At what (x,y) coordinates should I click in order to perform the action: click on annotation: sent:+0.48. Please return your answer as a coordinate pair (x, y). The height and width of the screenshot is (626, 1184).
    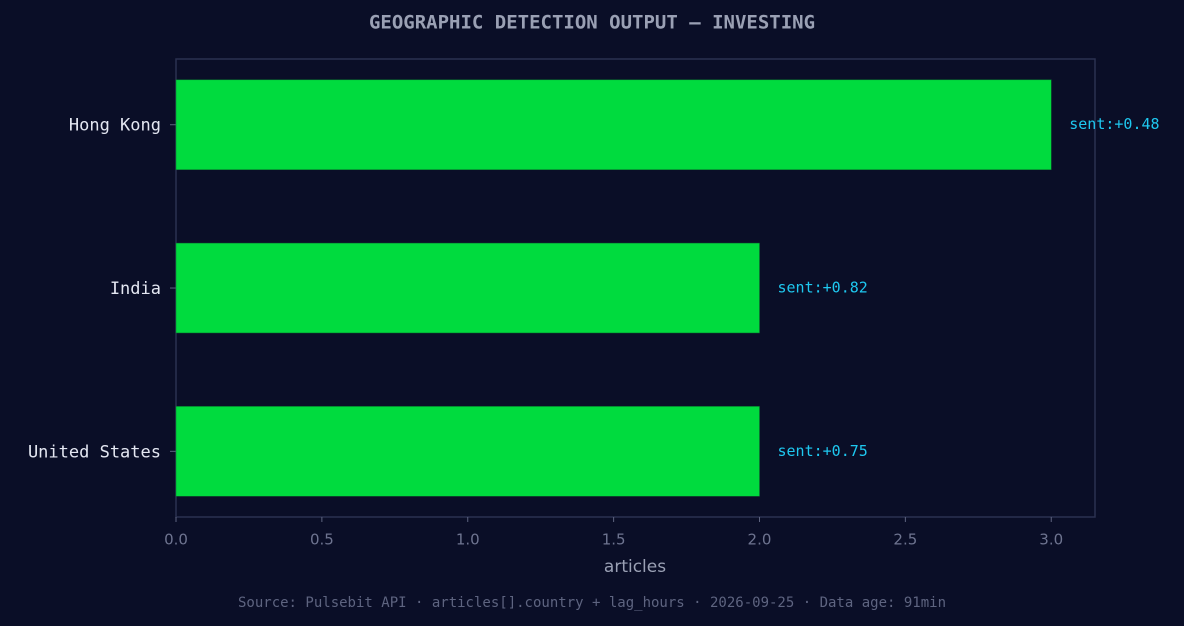
    Looking at the image, I should click on (1114, 124).